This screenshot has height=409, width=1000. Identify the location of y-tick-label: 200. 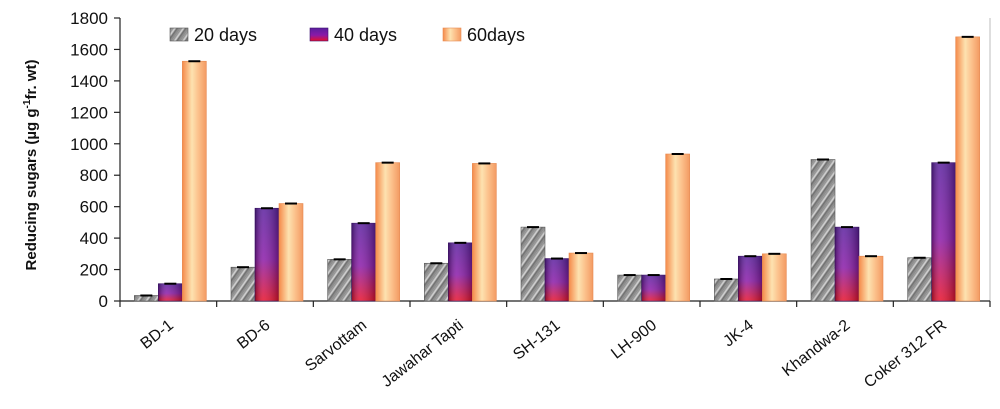
(94, 270).